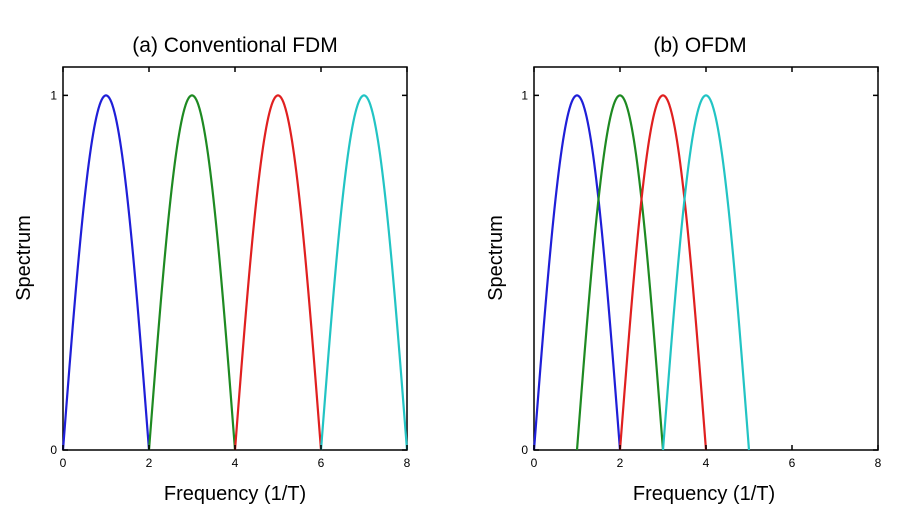 This screenshot has width=909, height=530. Describe the element at coordinates (699, 45) in the screenshot. I see `chart-title: (b) OFDM` at that location.